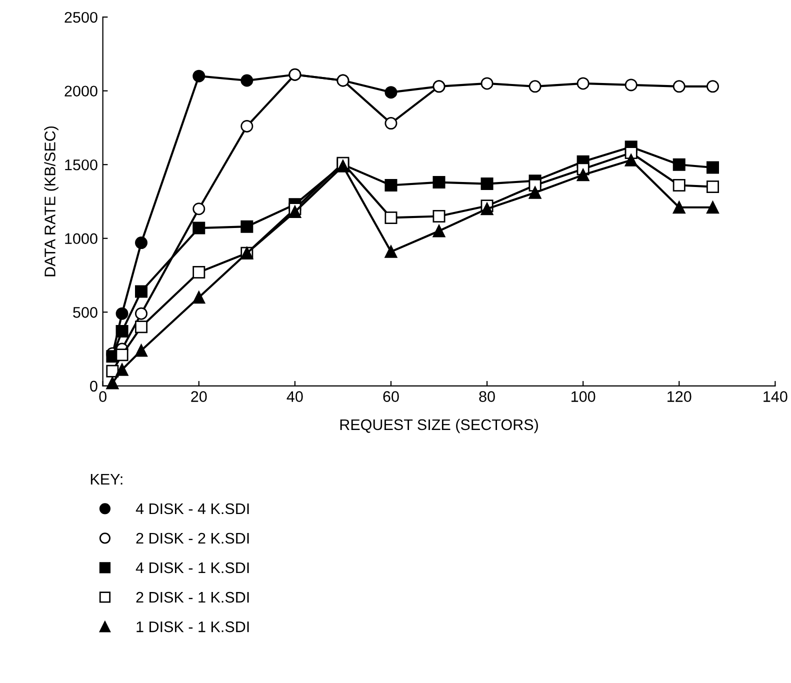 Image resolution: width=791 pixels, height=683 pixels. What do you see at coordinates (106, 479) in the screenshot?
I see `legend-title: KEY:` at bounding box center [106, 479].